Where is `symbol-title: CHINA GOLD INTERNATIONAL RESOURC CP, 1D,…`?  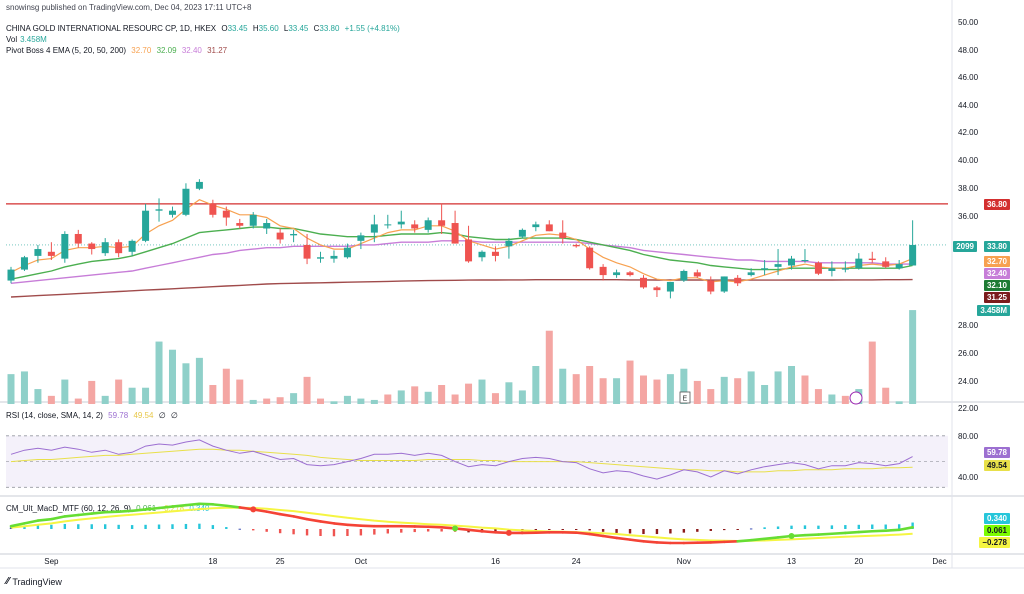
symbol-title: CHINA GOLD INTERNATIONAL RESOURC CP, 1D,… is located at coordinates (111, 28).